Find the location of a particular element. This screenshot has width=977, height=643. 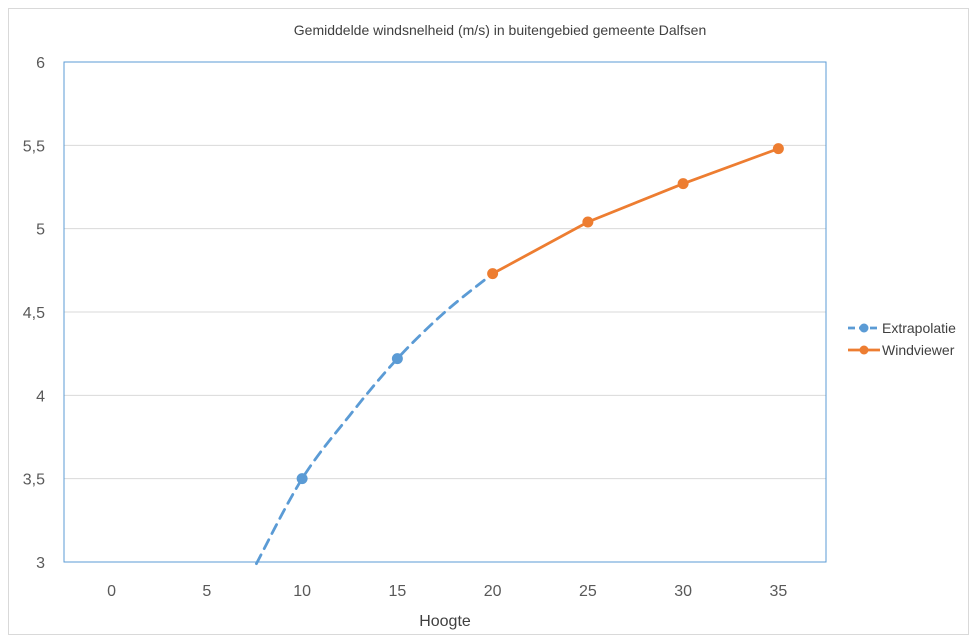

legend: Extrapolatie Windviewer is located at coordinates (902, 339).